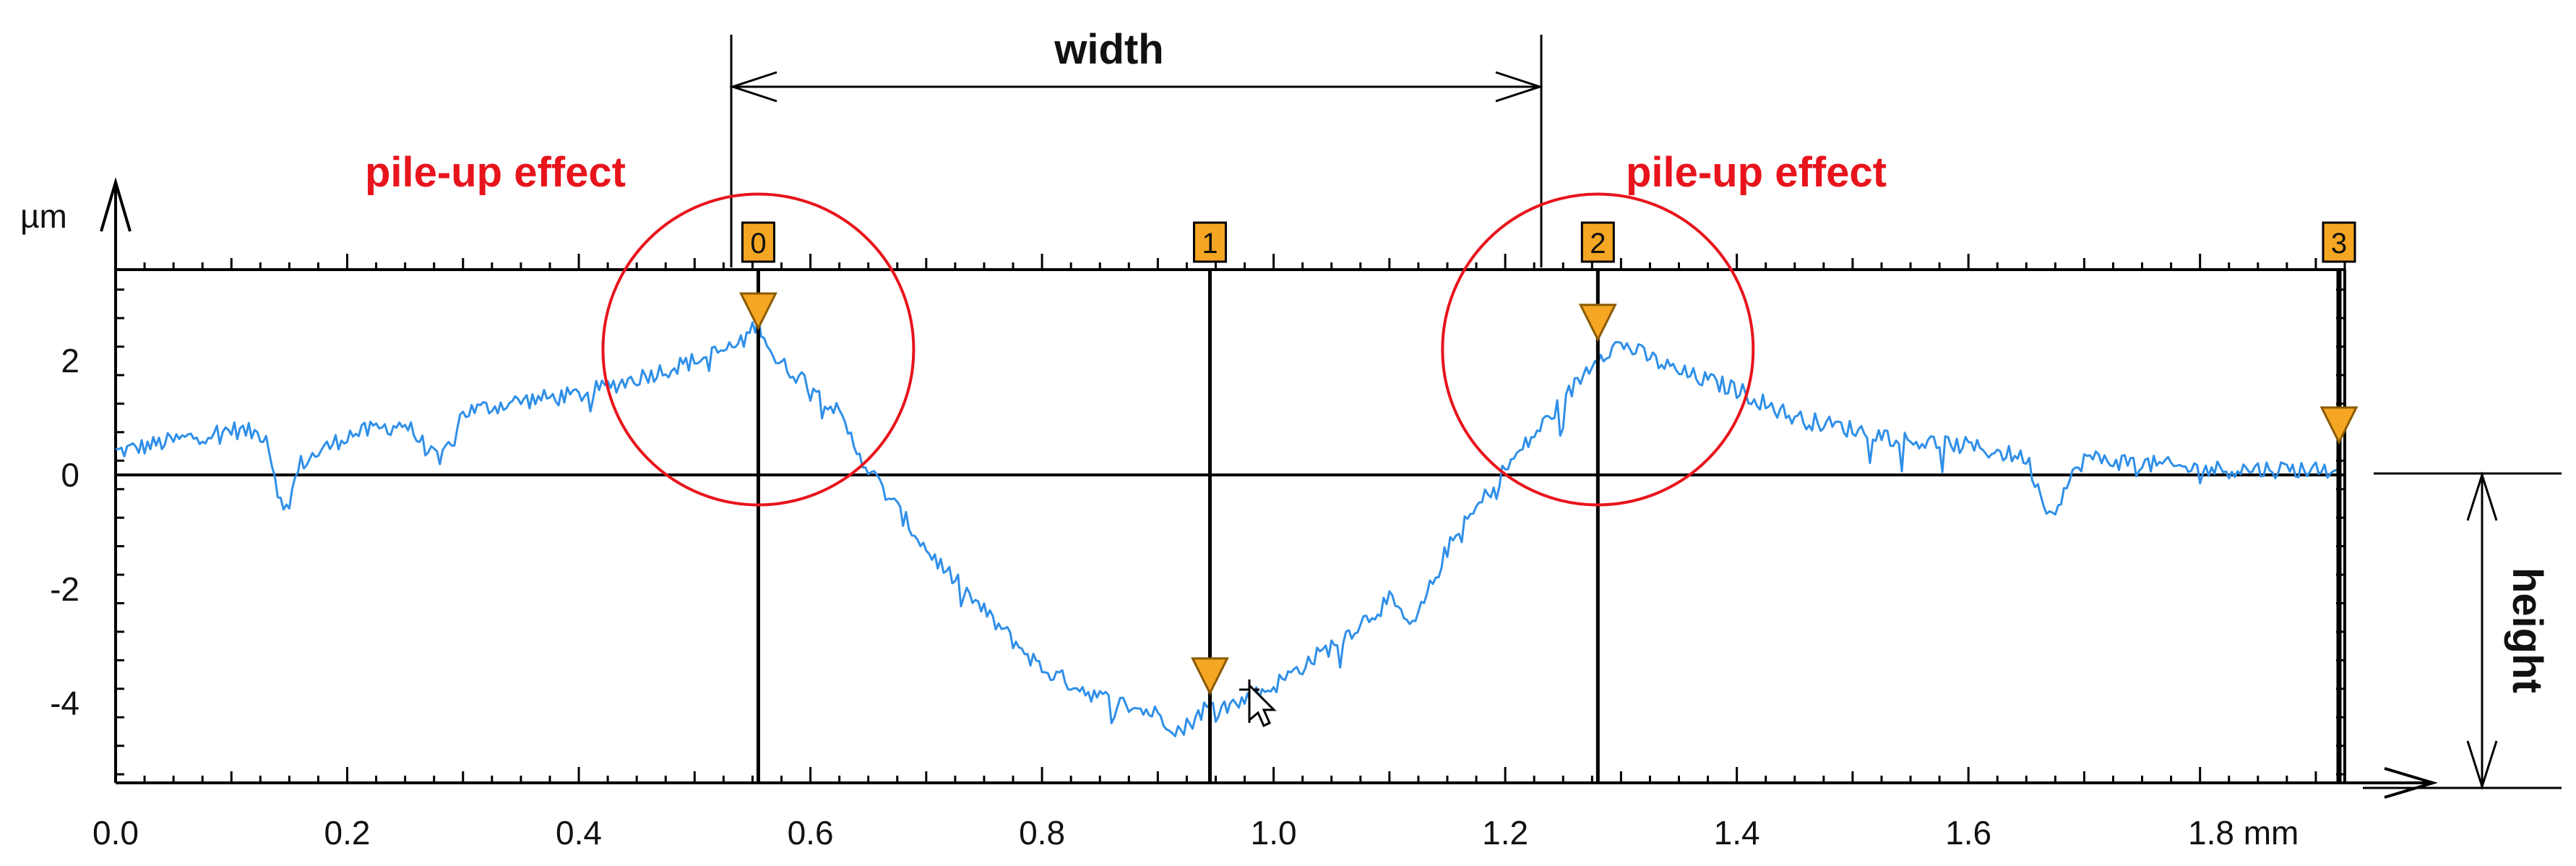 This screenshot has width=2576, height=866. Describe the element at coordinates (1042, 833) in the screenshot. I see `x-tick-label: 0.8` at that location.